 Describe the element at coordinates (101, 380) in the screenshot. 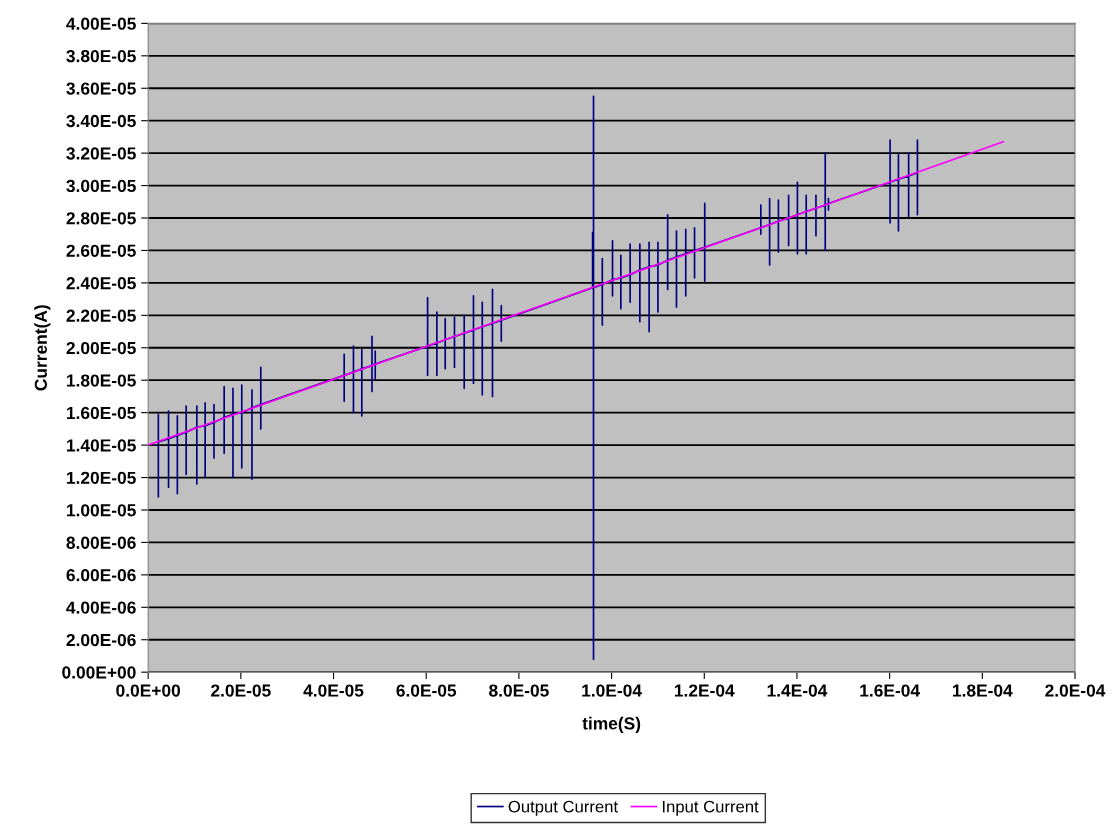

I see `y-tick-label: 1.80E-05` at that location.